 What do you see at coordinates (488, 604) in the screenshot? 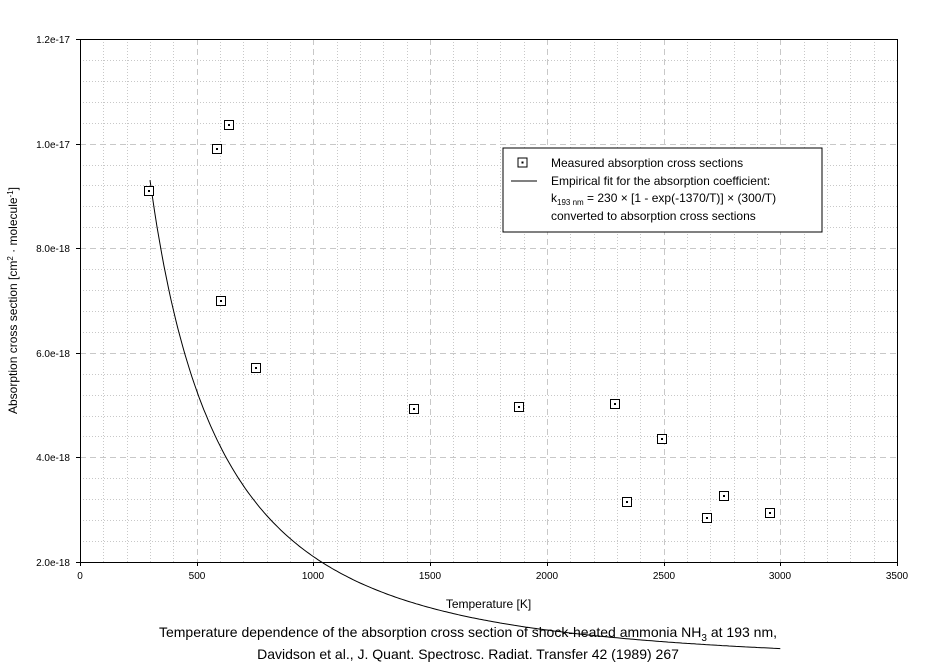
I see `x-axis-title: Temperature [K]` at bounding box center [488, 604].